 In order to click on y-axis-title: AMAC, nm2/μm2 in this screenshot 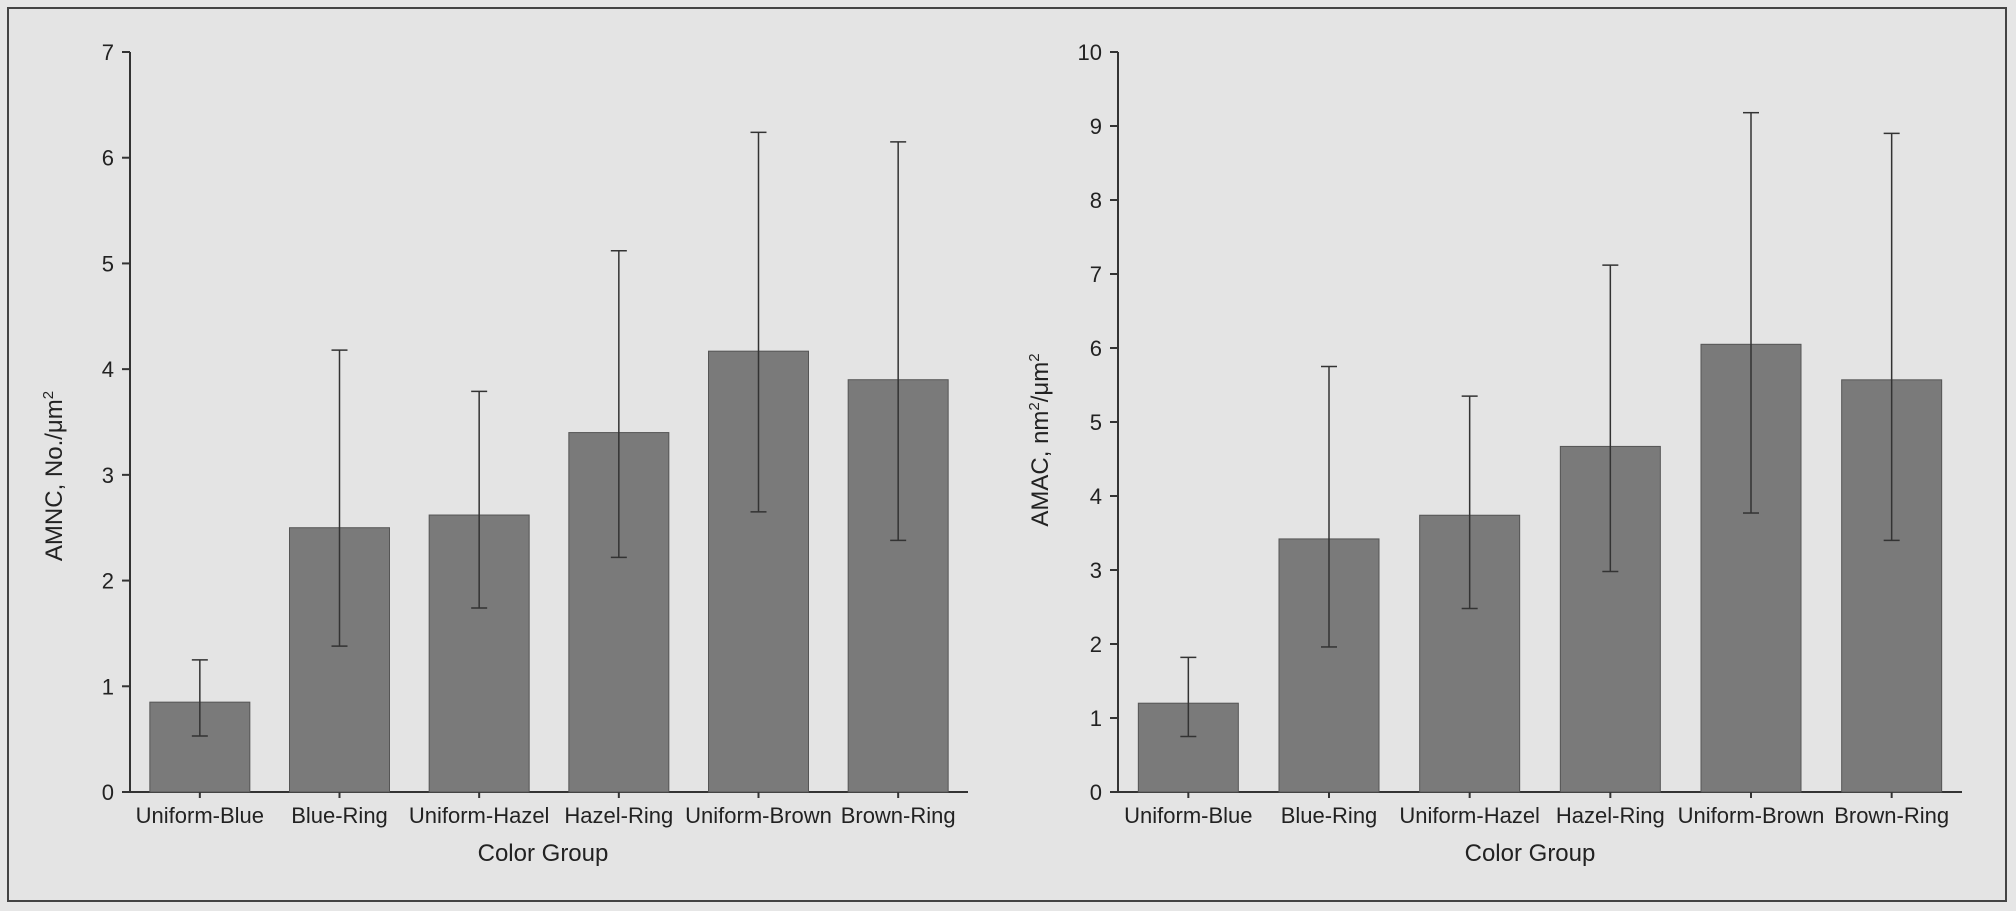, I will do `click(1040, 439)`.